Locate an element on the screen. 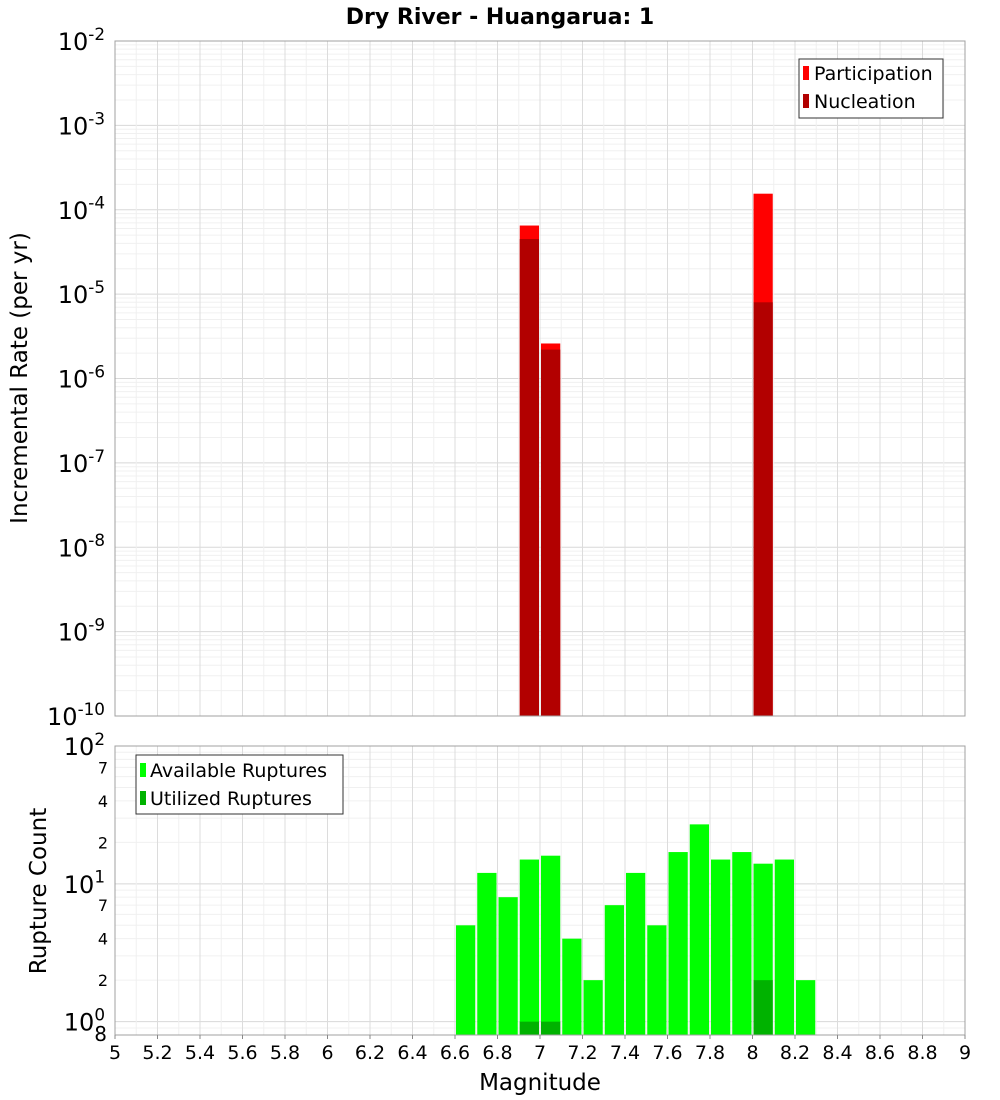 This screenshot has height=1100, width=1000. x-tick-label: 7 is located at coordinates (540, 1053).